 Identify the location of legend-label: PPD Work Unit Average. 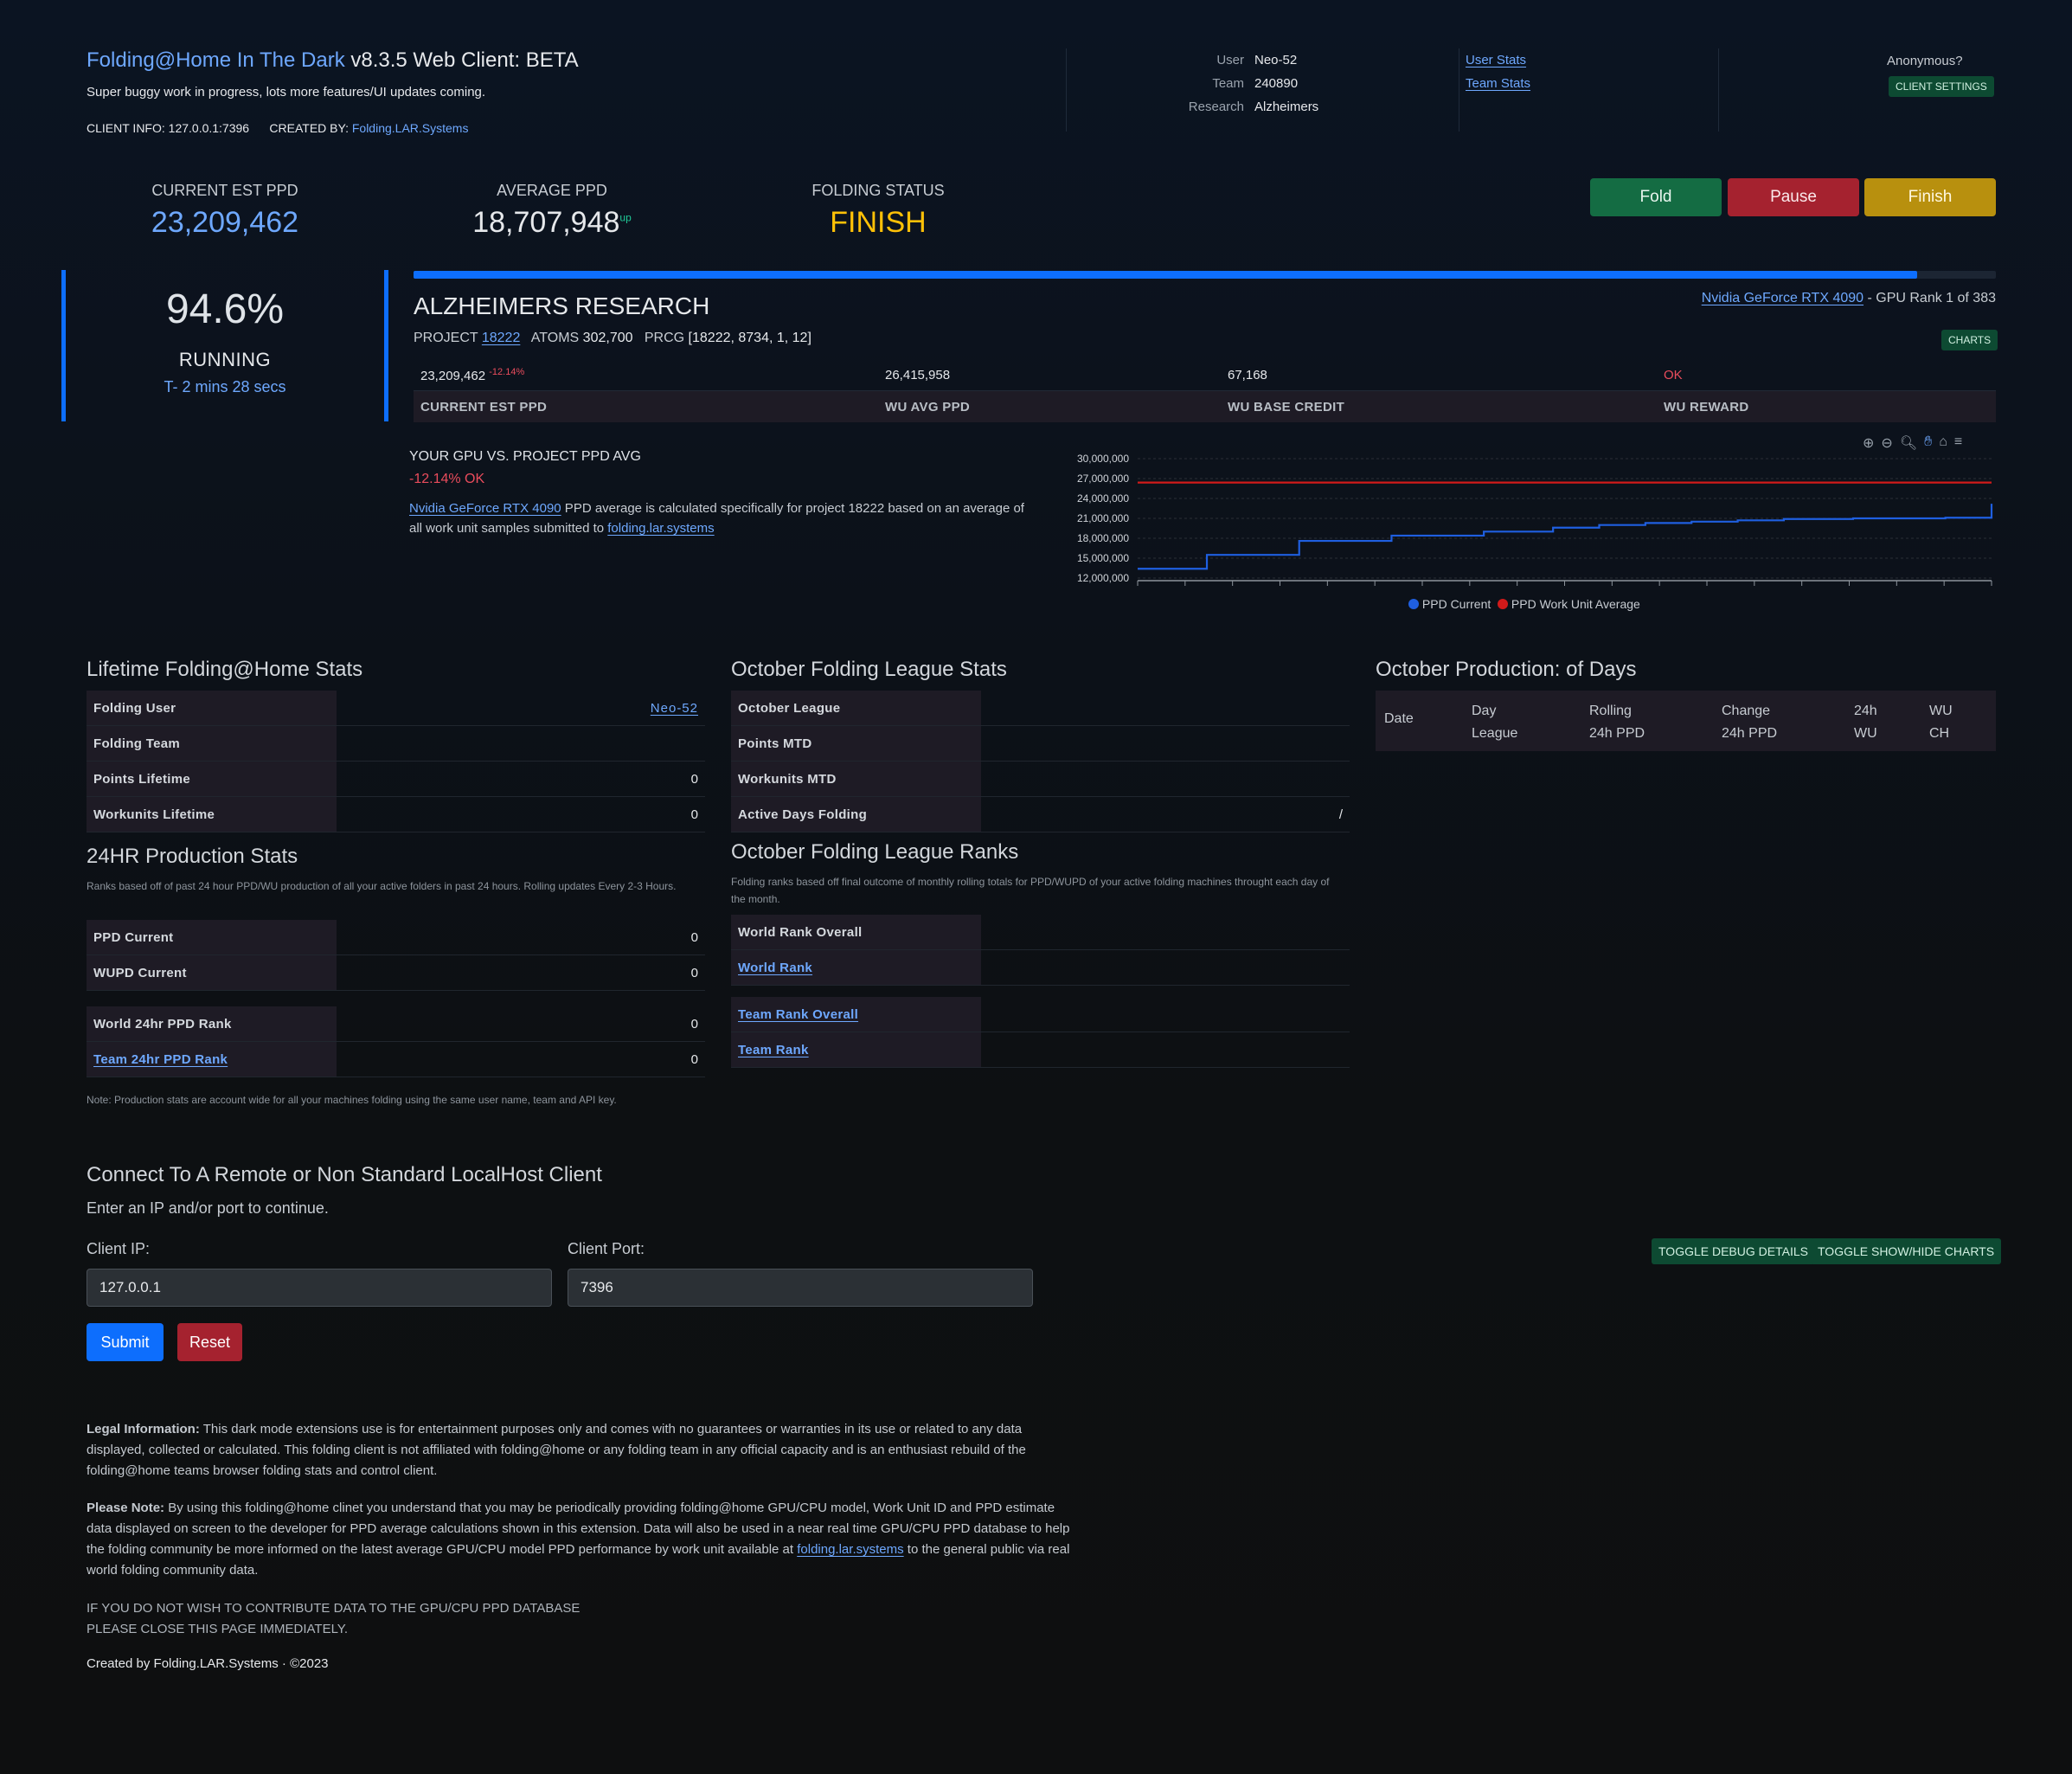
(1575, 604).